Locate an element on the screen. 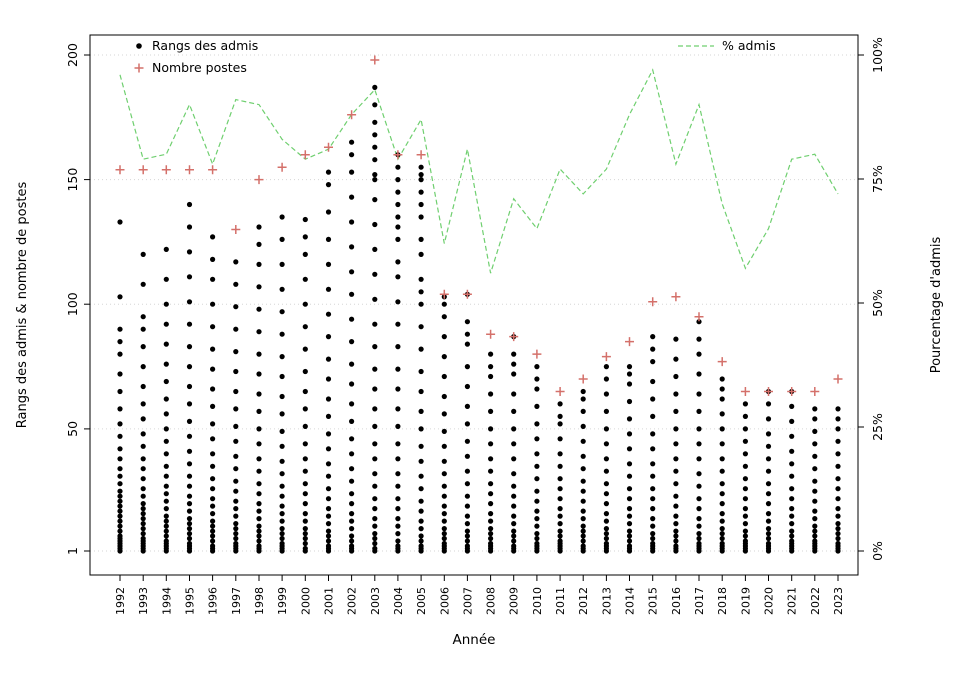  x-tick-label: 2003 is located at coordinates (375, 601).